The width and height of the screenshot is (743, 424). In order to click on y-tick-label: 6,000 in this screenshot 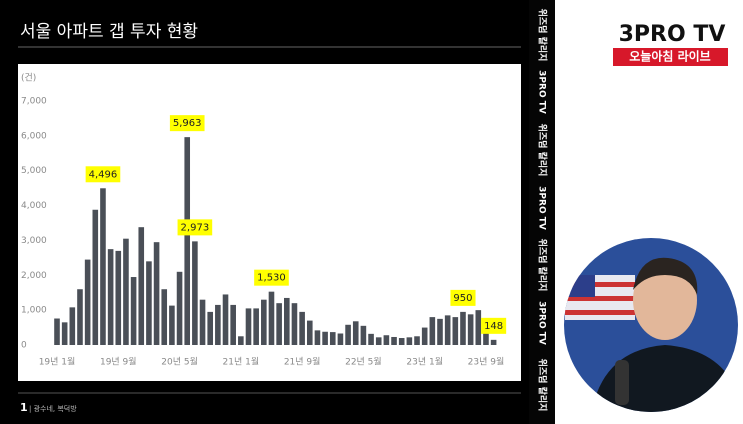, I will do `click(34, 136)`.